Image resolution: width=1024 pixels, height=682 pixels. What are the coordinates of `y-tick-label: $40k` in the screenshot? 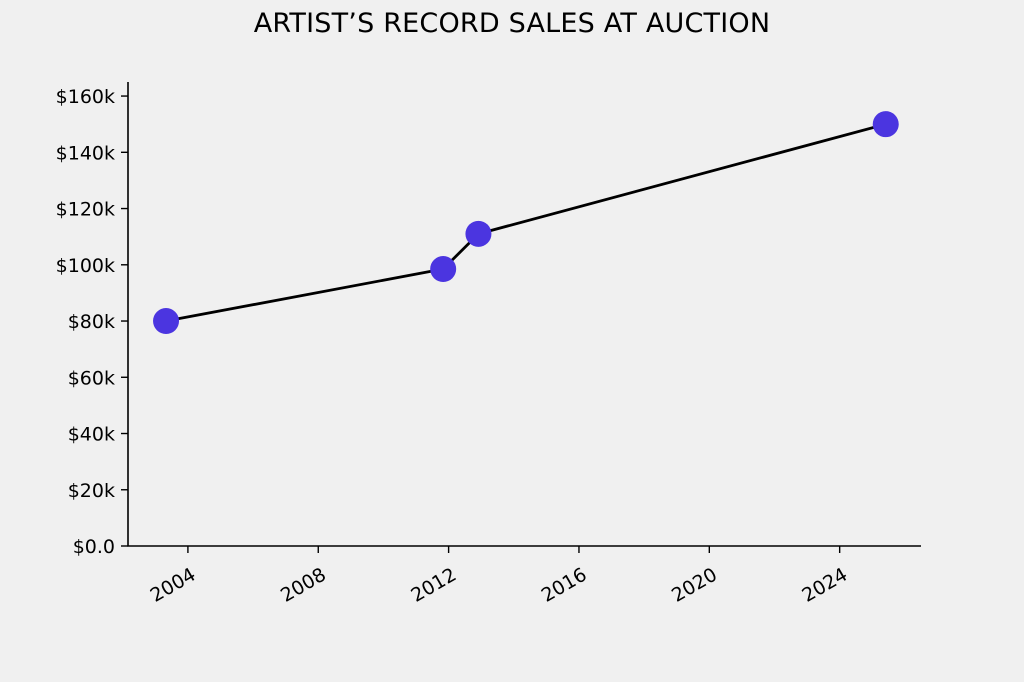 It's located at (91, 435).